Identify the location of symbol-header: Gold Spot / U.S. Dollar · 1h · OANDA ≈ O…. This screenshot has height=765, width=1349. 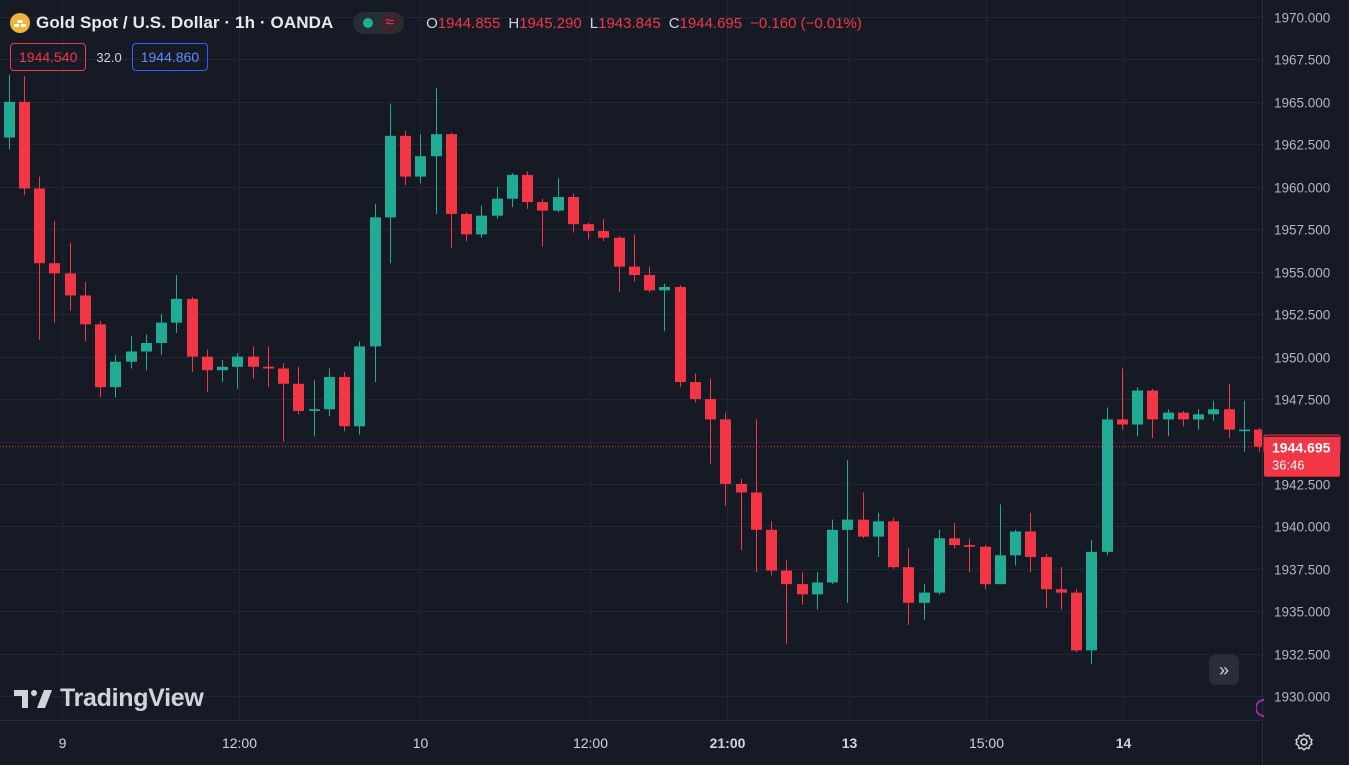
(436, 23).